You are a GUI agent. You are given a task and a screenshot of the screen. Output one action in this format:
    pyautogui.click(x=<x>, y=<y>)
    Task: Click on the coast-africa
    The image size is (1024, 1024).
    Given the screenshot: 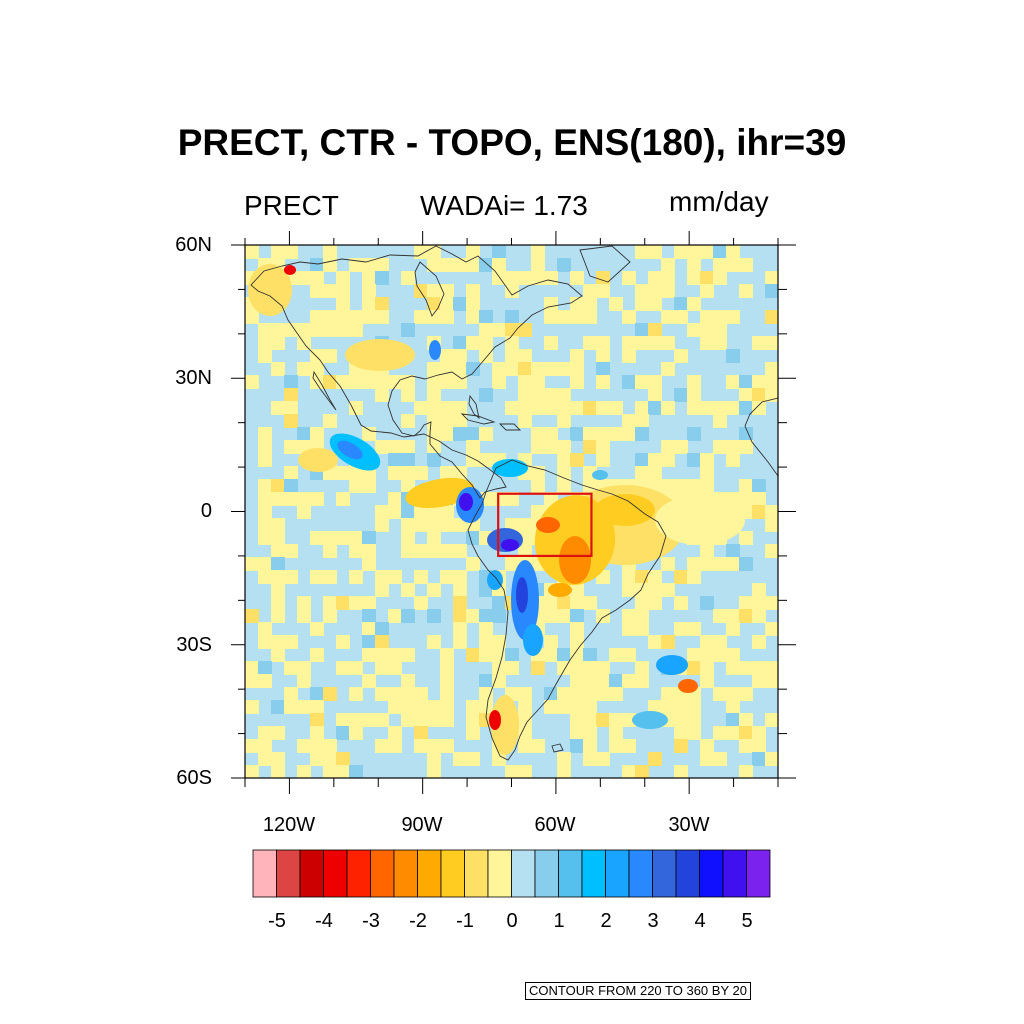 What is the action you would take?
    pyautogui.click(x=761, y=437)
    